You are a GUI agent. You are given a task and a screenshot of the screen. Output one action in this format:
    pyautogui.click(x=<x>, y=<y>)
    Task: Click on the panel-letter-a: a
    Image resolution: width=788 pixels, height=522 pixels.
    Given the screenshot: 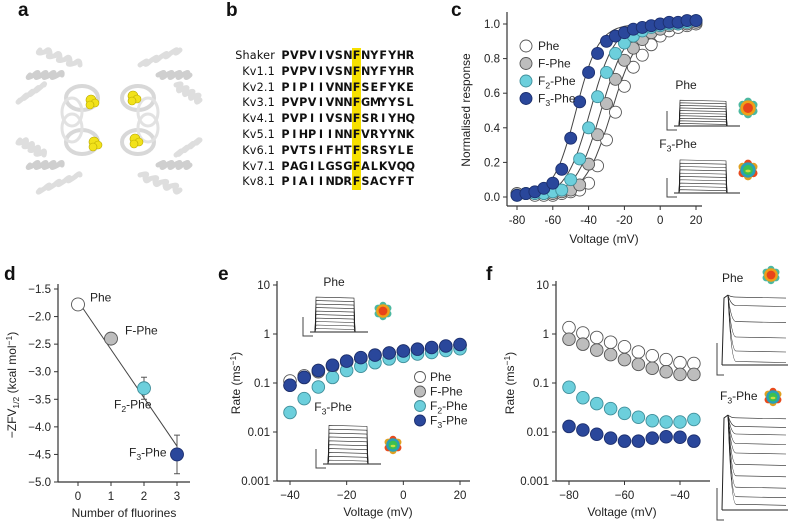 What is the action you would take?
    pyautogui.click(x=23, y=10)
    